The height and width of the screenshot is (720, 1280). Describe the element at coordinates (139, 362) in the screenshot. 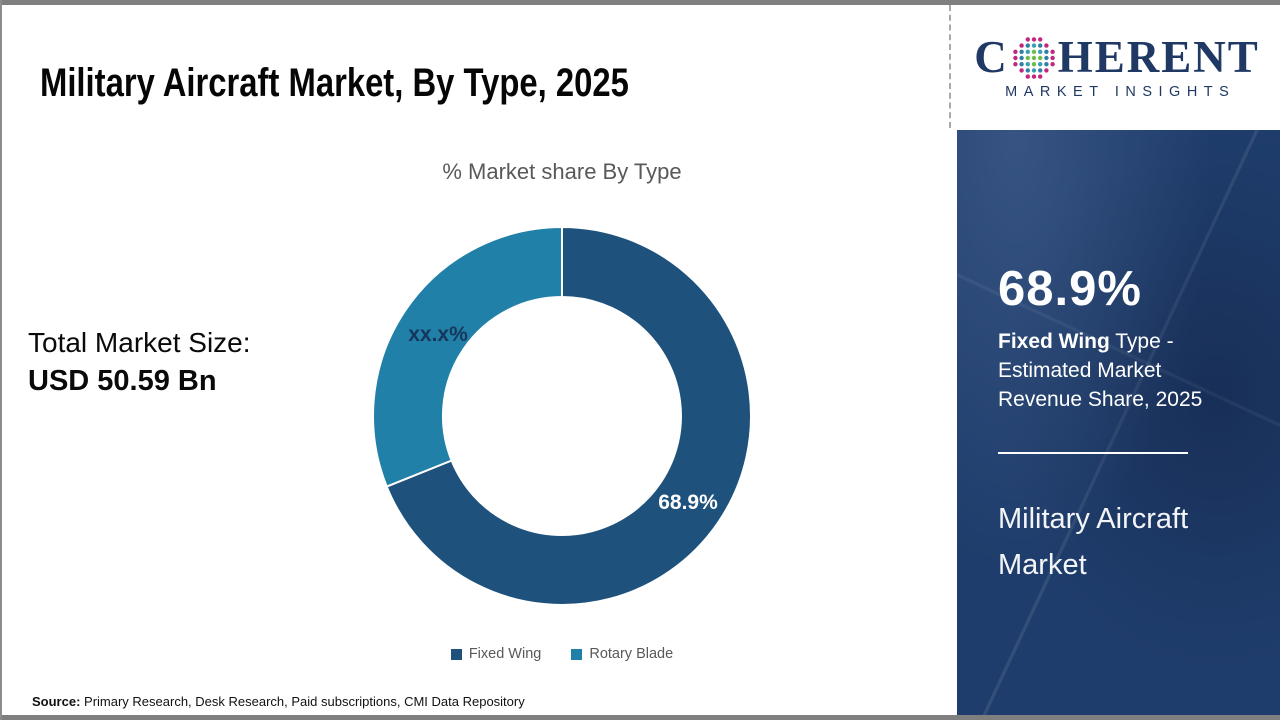

I see `total-market-size-block: Total Market Size: USD 50.59 Bn` at that location.